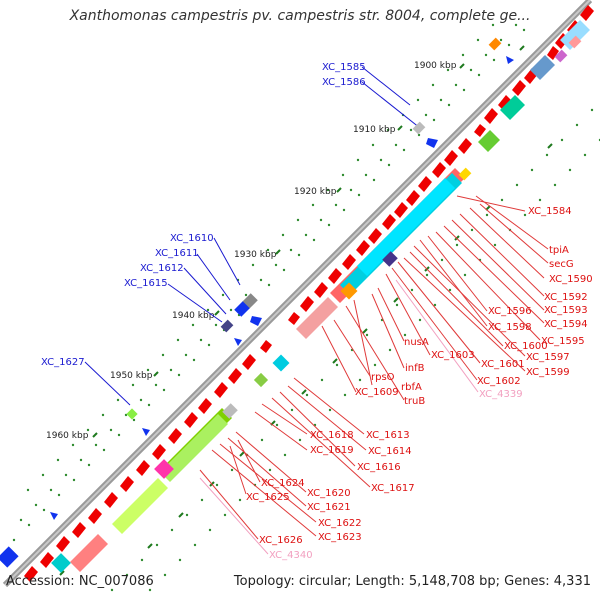  What do you see at coordinates (291, 555) in the screenshot?
I see `gene-label-xc4340: XC_4340` at bounding box center [291, 555].